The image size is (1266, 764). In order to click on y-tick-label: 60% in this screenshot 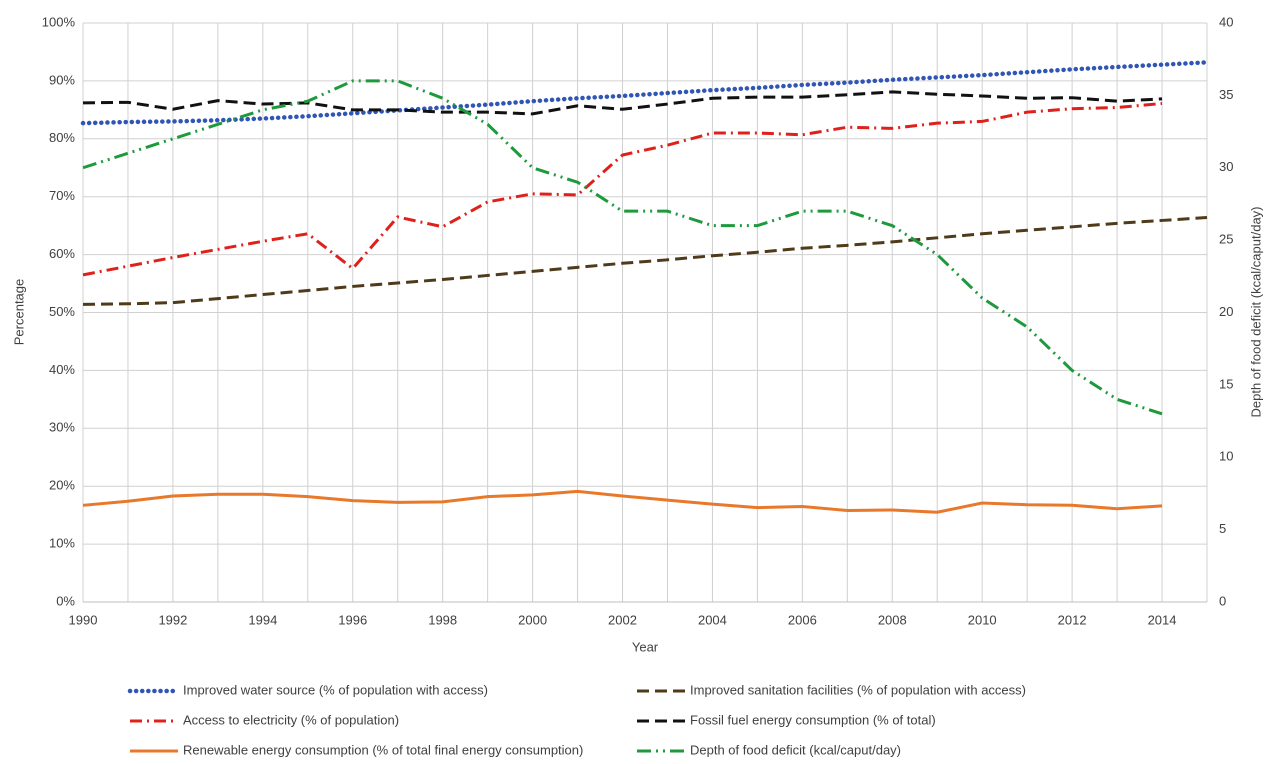, I will do `click(62, 253)`.